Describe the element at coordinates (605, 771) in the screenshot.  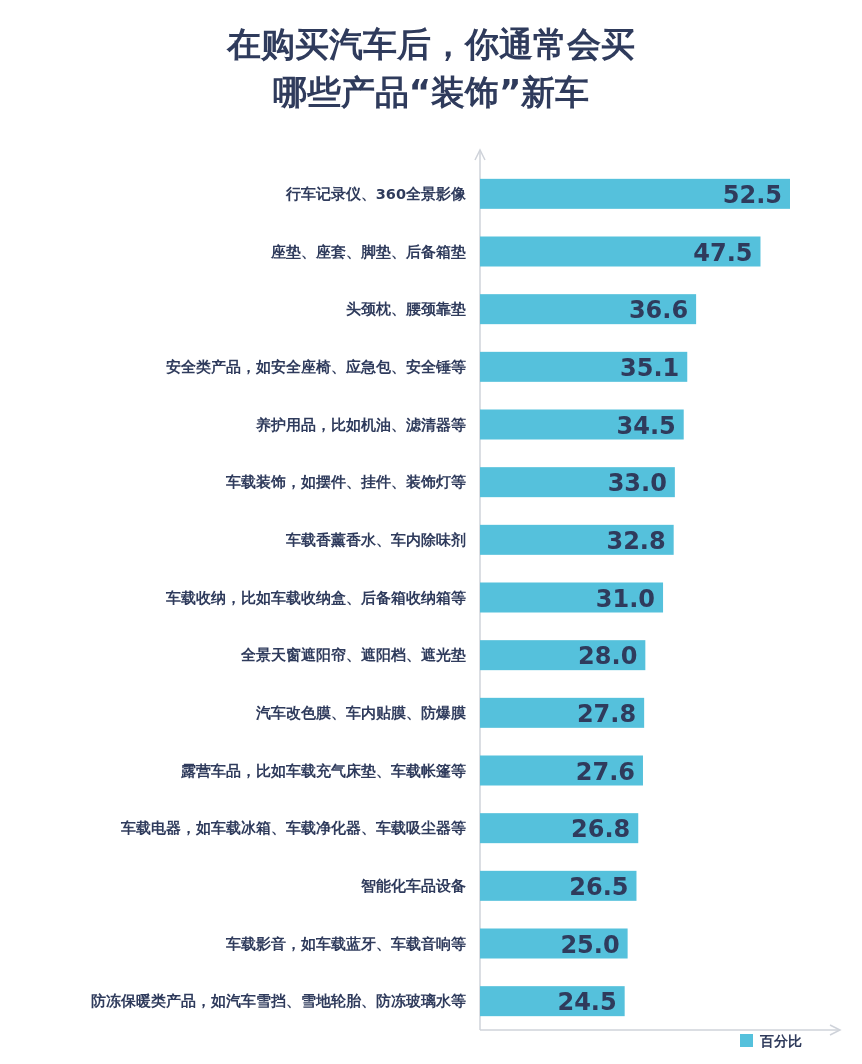
I see `data-label: 27.6` at that location.